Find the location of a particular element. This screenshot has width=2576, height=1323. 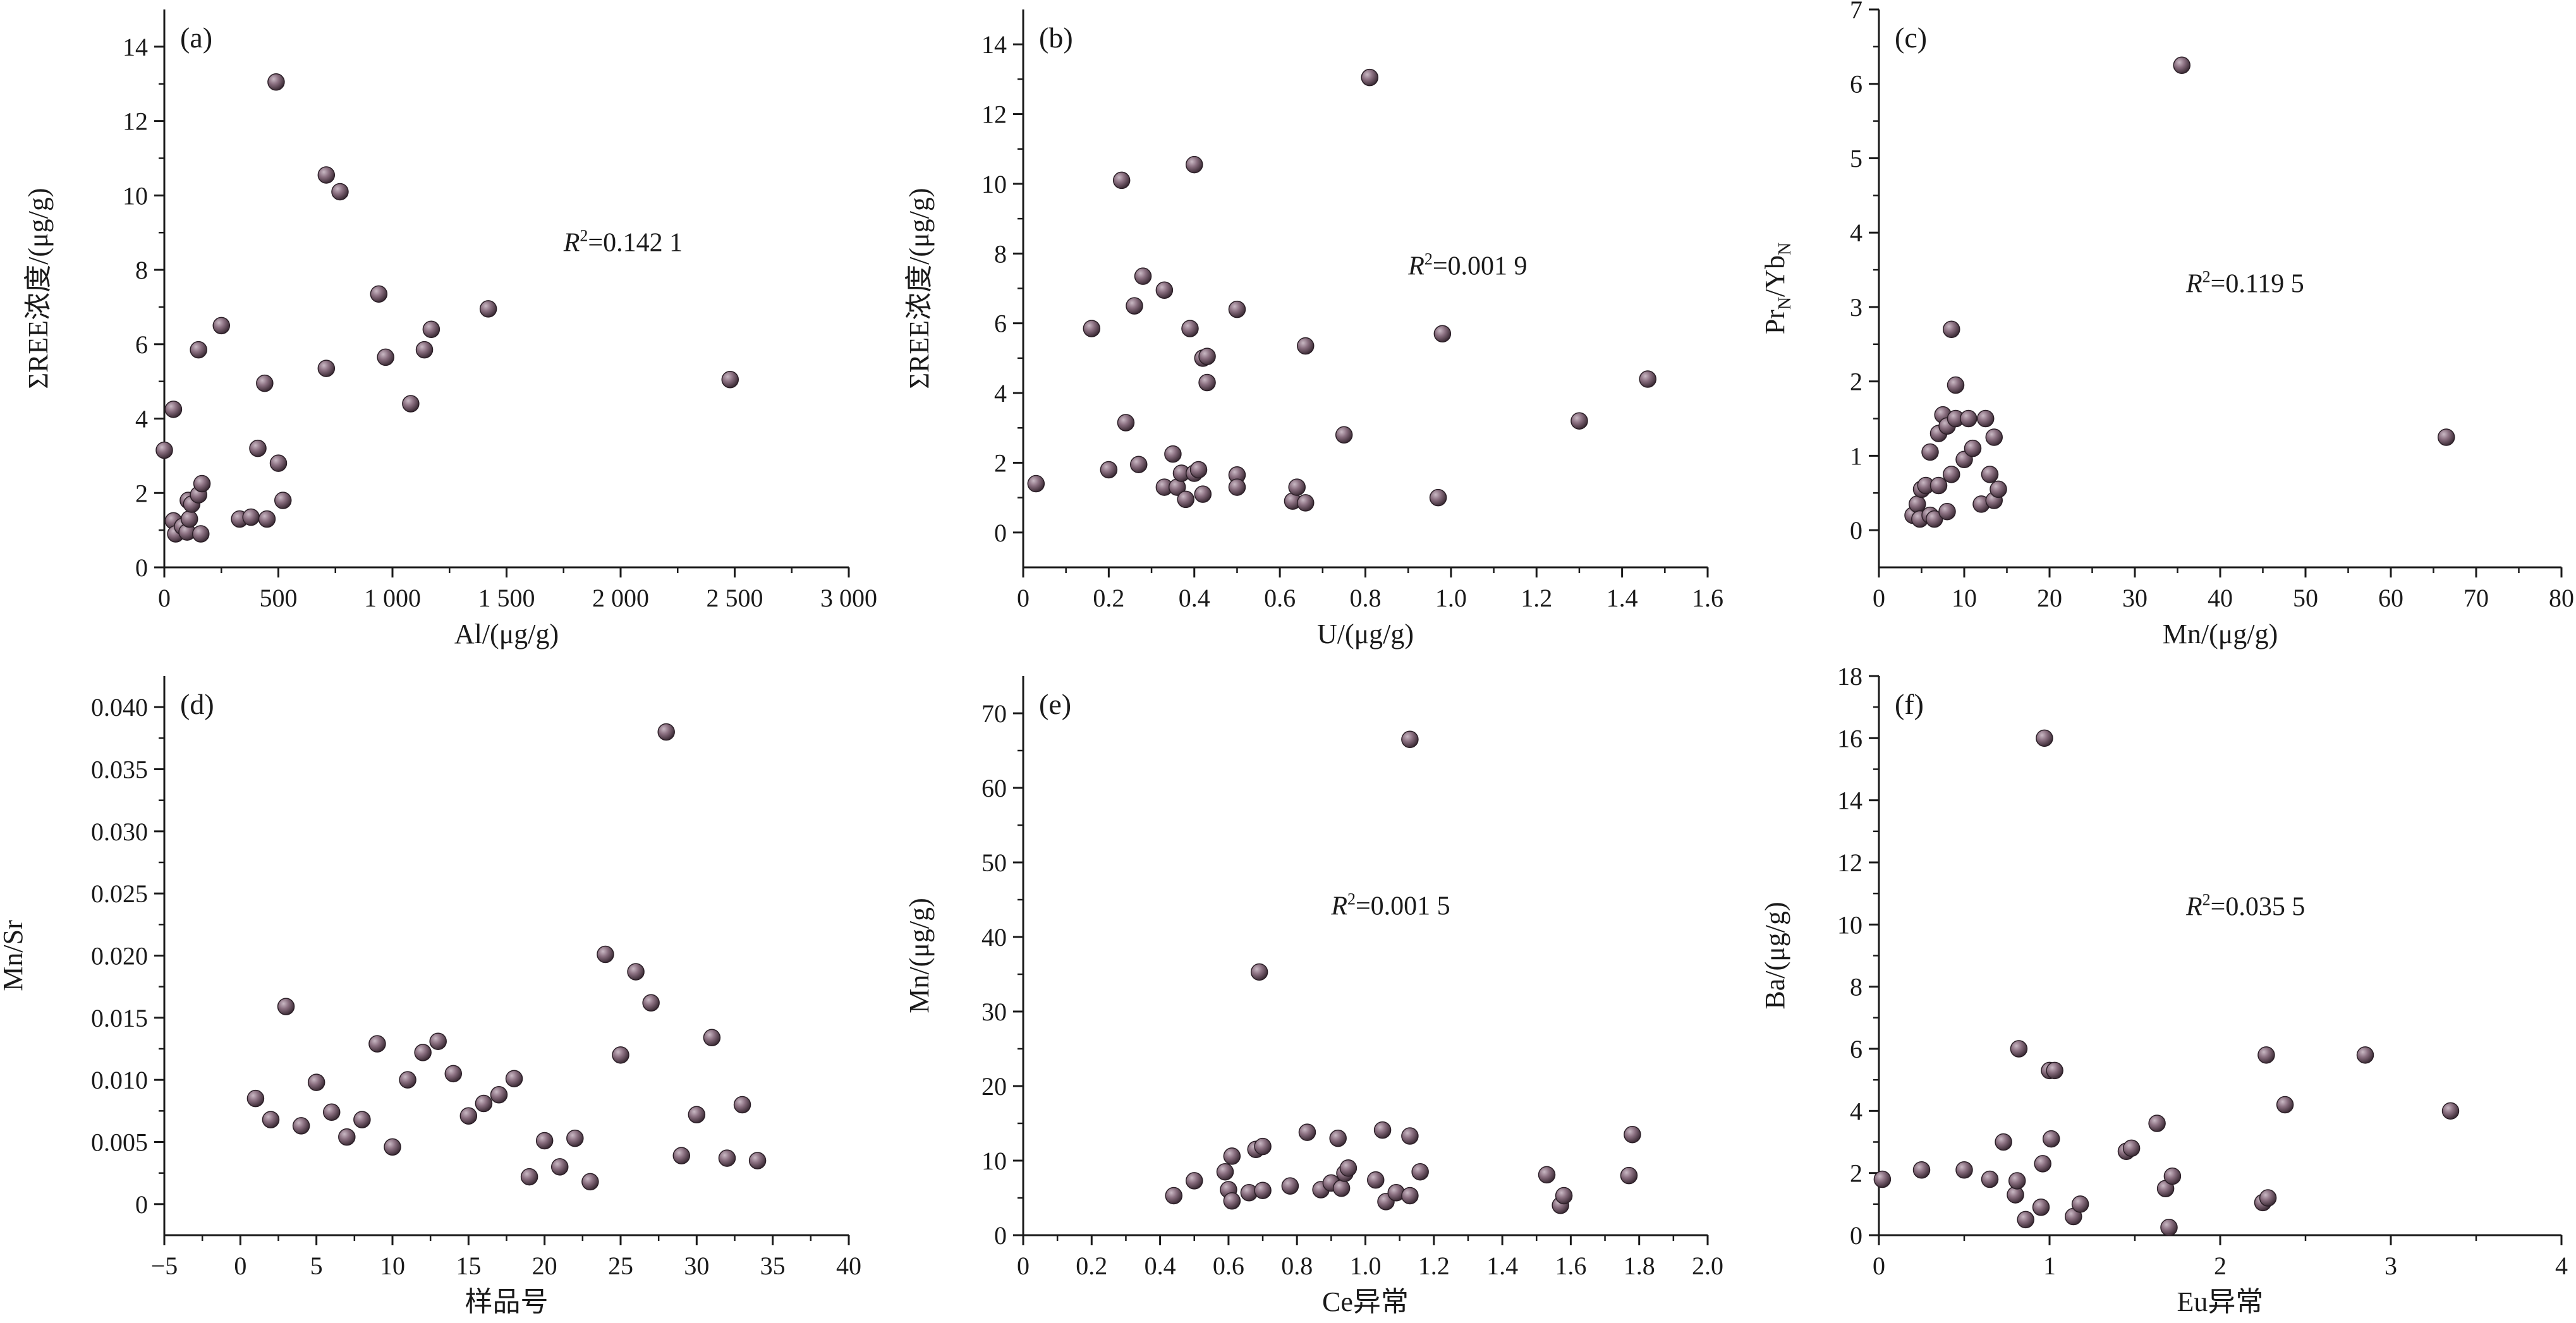

y-tick-label: 3 is located at coordinates (1856, 307).